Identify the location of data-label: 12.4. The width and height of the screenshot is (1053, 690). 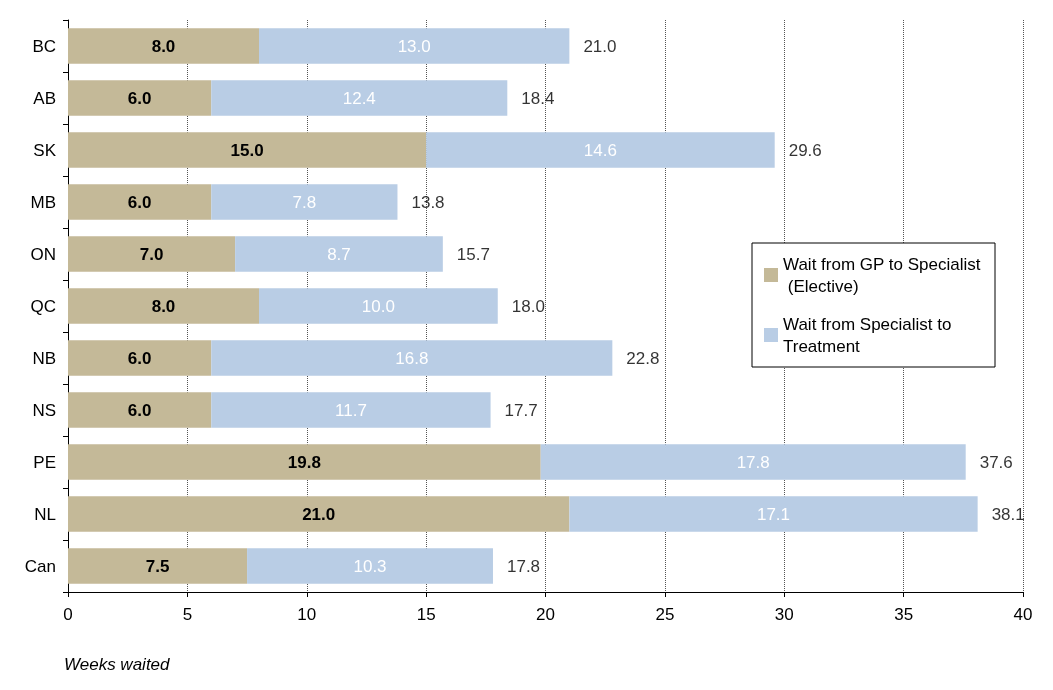
(359, 98).